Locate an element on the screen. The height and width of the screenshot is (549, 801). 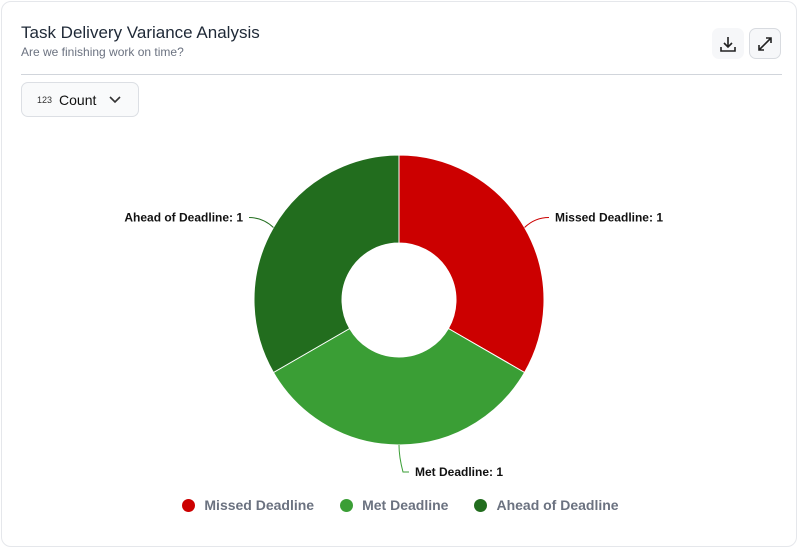
data-label: Ahead of Deadline: 1 is located at coordinates (183, 218).